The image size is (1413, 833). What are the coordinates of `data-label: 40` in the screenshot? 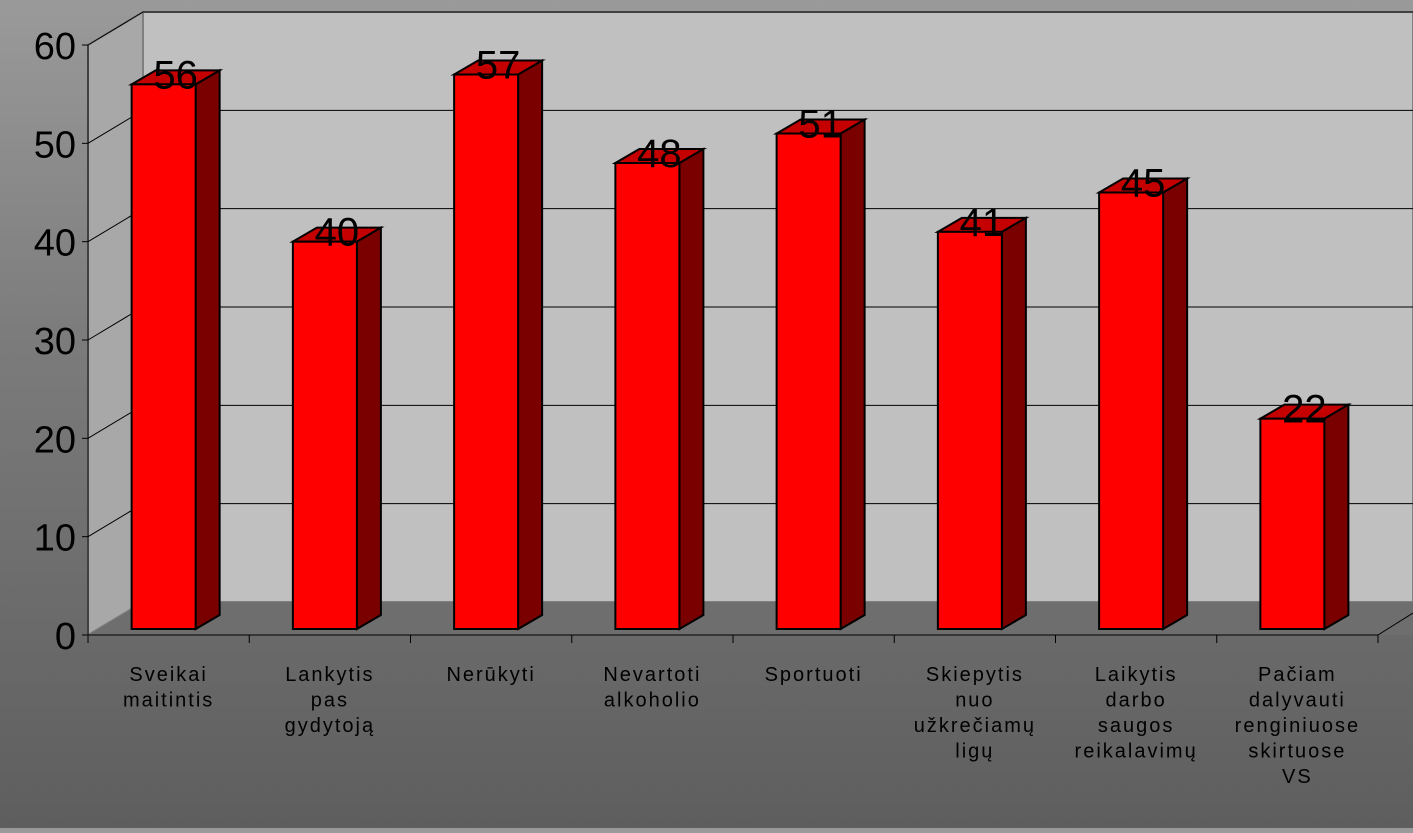 It's located at (337, 233).